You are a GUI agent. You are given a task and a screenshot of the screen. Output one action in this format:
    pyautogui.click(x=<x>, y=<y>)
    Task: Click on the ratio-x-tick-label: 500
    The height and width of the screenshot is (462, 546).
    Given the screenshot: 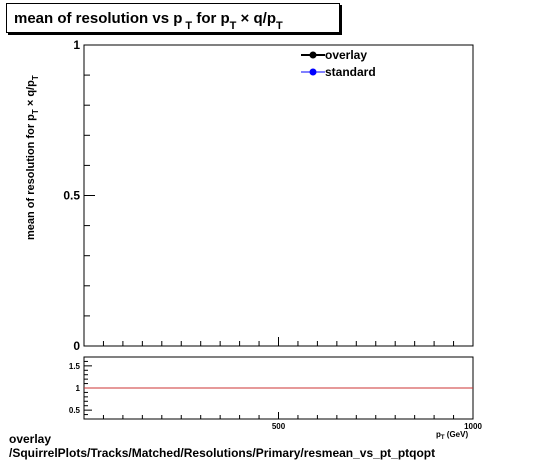 What is the action you would take?
    pyautogui.click(x=279, y=426)
    